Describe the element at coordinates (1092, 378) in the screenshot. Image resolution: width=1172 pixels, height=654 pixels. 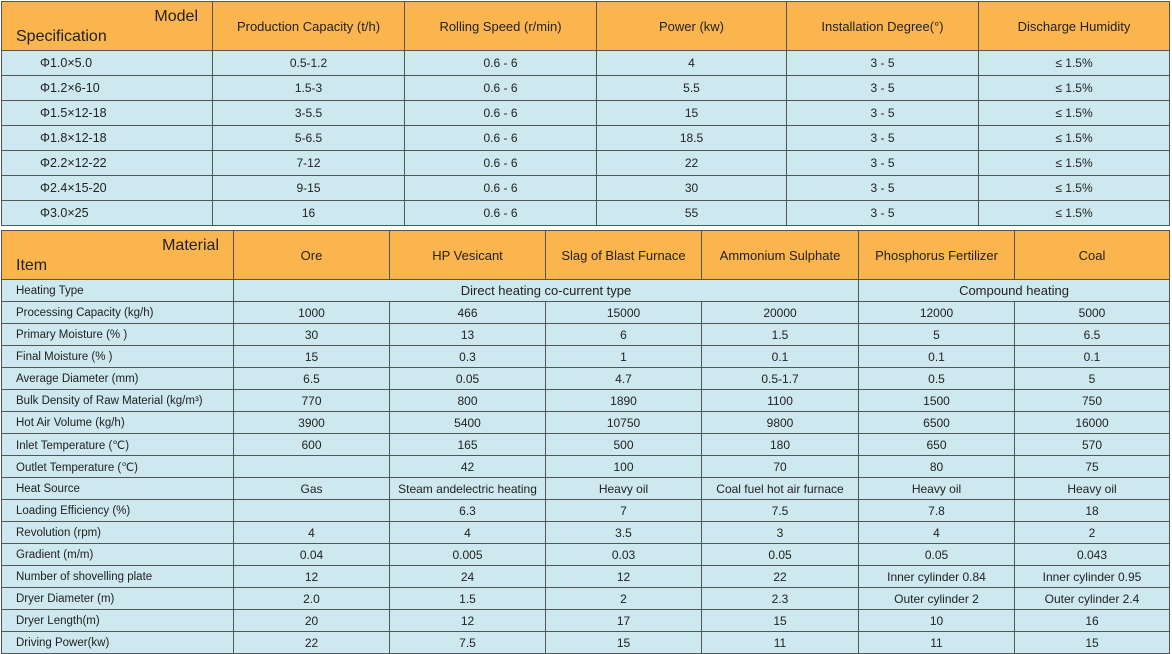
I see `cell: 5` at that location.